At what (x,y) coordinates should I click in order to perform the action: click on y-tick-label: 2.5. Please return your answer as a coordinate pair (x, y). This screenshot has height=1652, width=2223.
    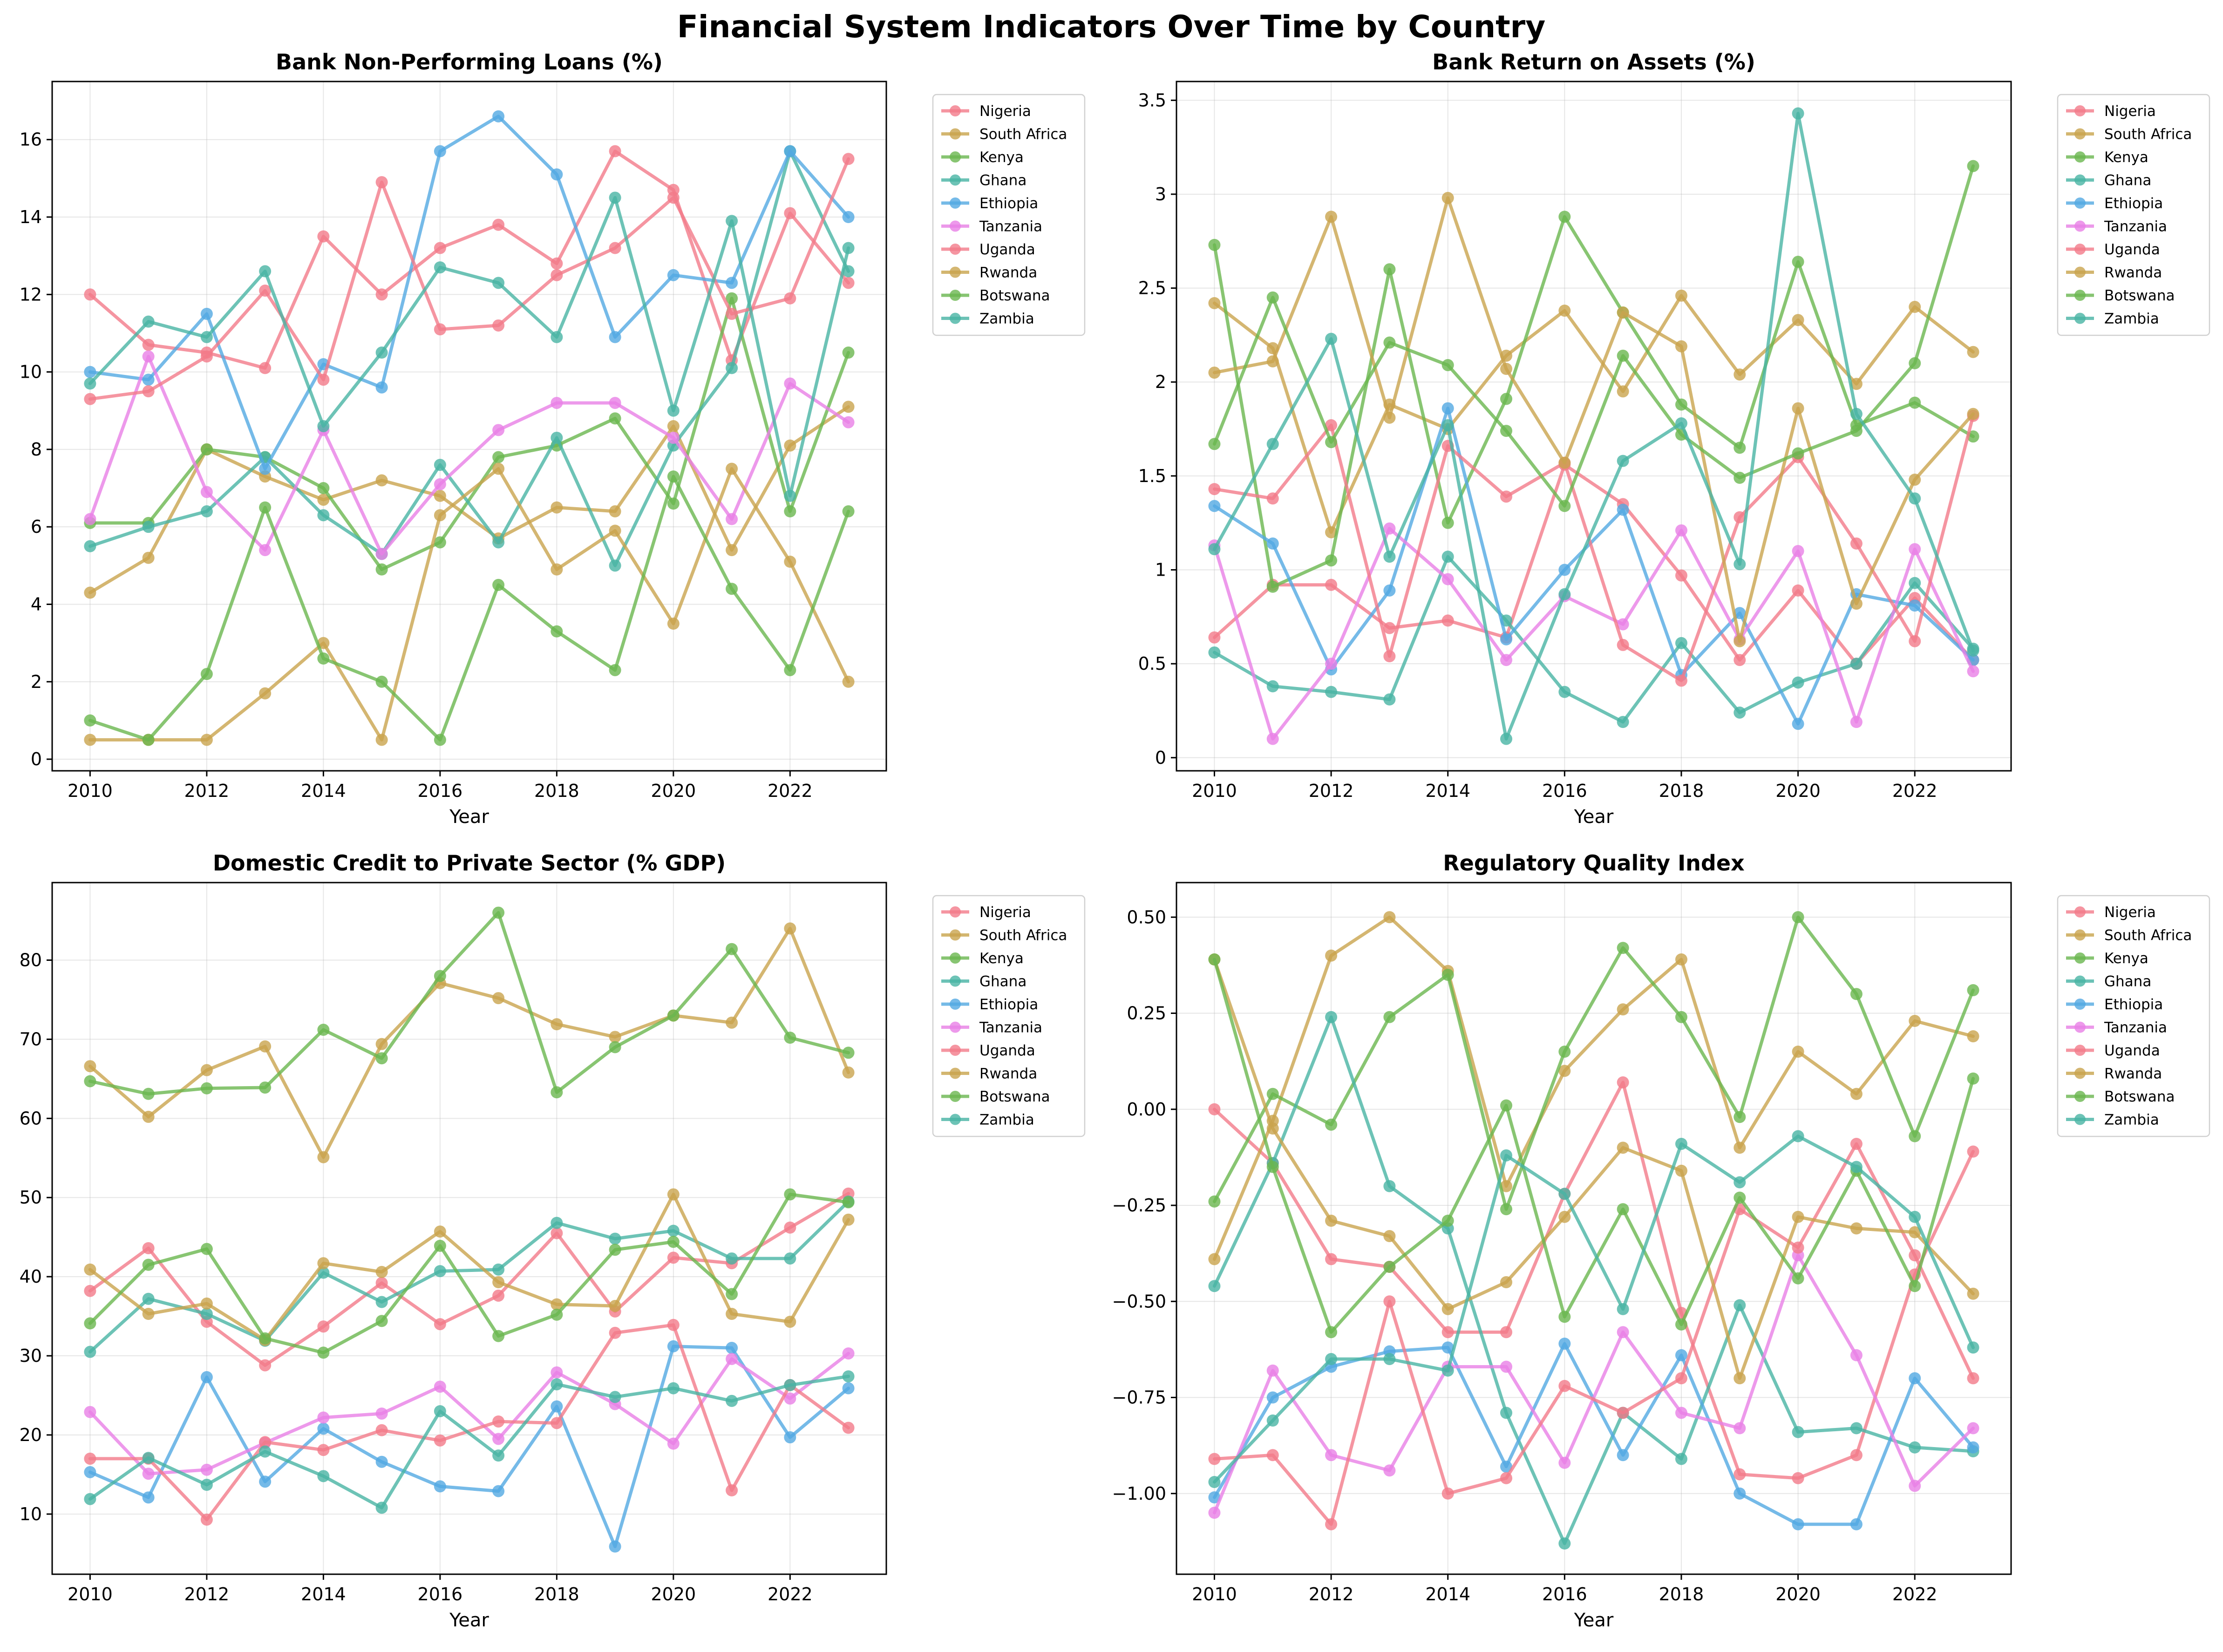
    Looking at the image, I should click on (1152, 288).